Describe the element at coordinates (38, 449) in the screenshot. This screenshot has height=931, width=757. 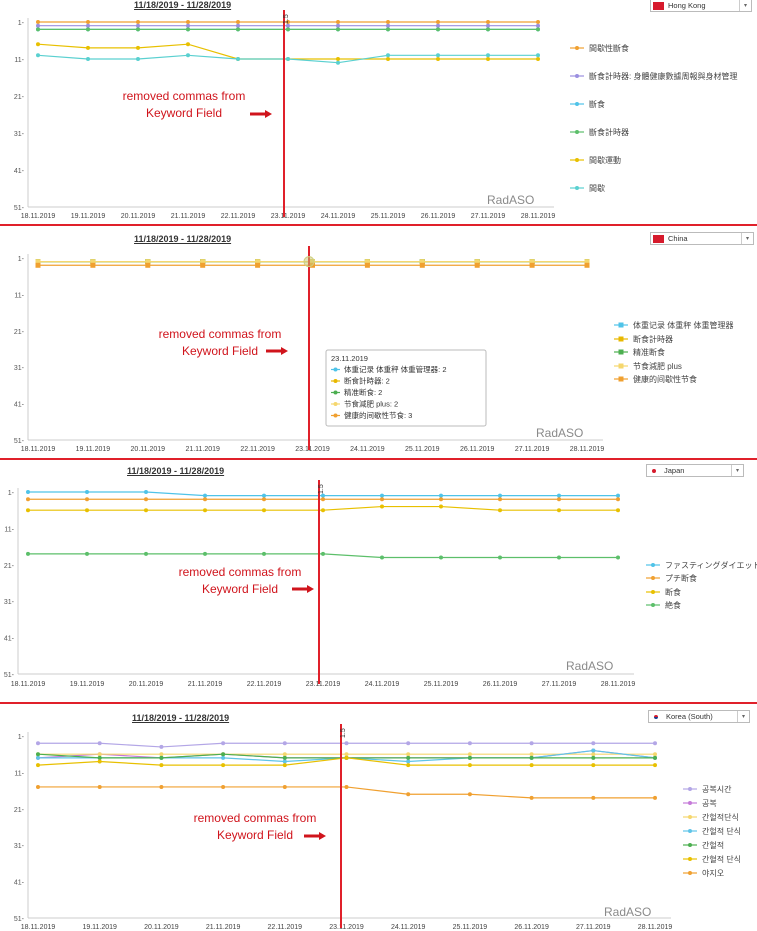
I see `x-tick-label: 18.11.2019` at that location.